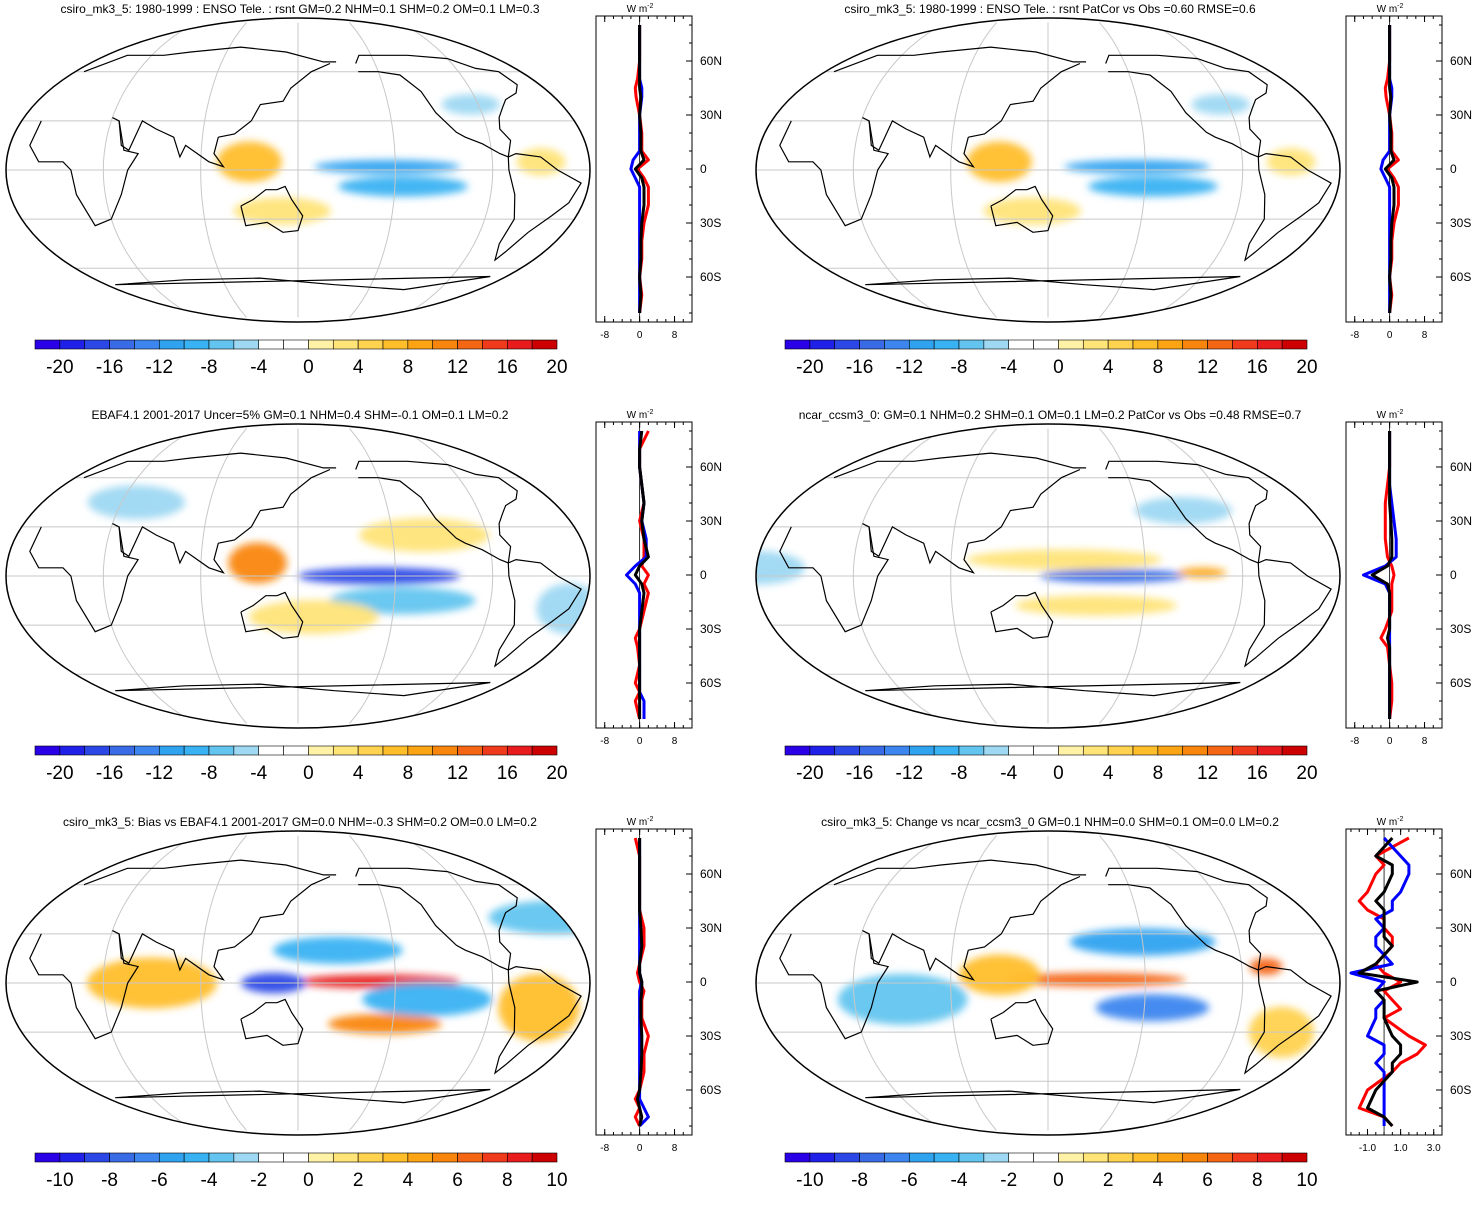 The image size is (1483, 1213). I want to click on series-line-red, so click(1392, 982).